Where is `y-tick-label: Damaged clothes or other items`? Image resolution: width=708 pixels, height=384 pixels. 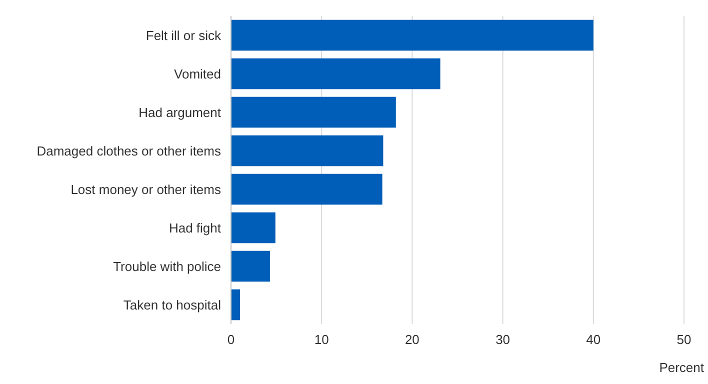
y-tick-label: Damaged clothes or other items is located at coordinates (129, 150).